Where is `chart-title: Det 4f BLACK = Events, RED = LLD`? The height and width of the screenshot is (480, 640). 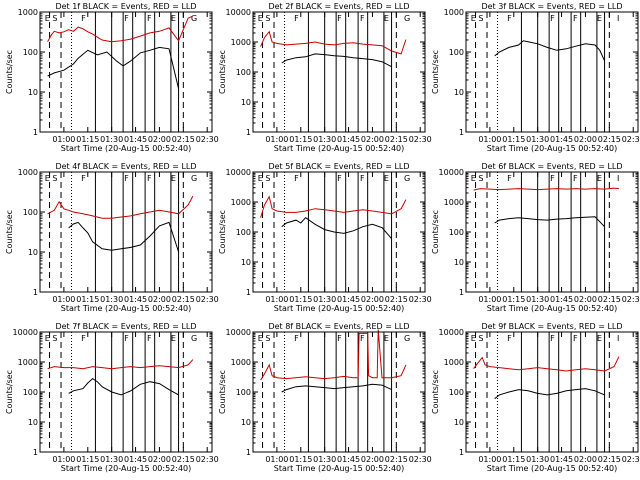
chart-title: Det 4f BLACK = Events, RED = LLD is located at coordinates (125, 166).